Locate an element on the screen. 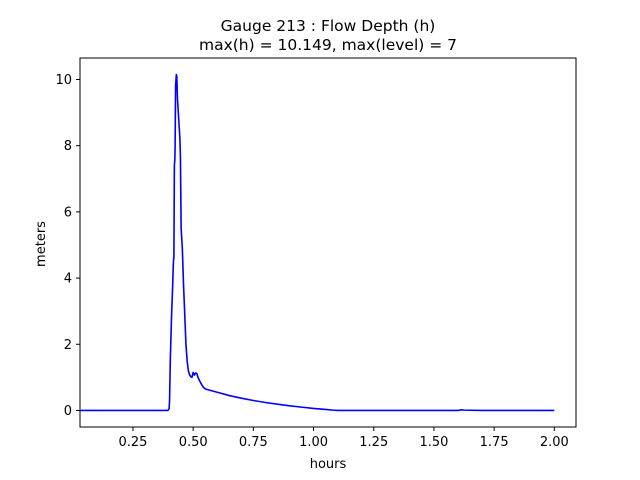 This screenshot has width=640, height=480. y-tick-label: 6 is located at coordinates (68, 212).